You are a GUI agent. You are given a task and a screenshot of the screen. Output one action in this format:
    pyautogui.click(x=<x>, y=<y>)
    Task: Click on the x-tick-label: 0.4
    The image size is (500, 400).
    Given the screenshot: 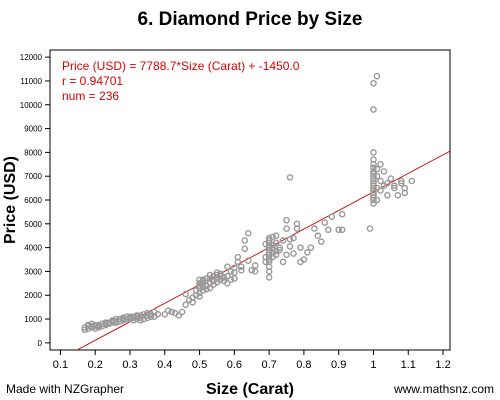 What is the action you would take?
    pyautogui.click(x=164, y=365)
    